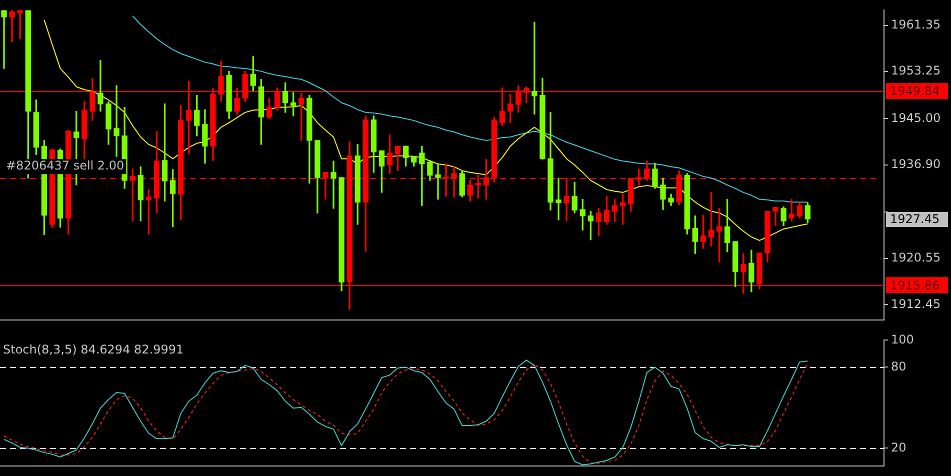  I want to click on y-tick-label: 1920.55, so click(916, 257).